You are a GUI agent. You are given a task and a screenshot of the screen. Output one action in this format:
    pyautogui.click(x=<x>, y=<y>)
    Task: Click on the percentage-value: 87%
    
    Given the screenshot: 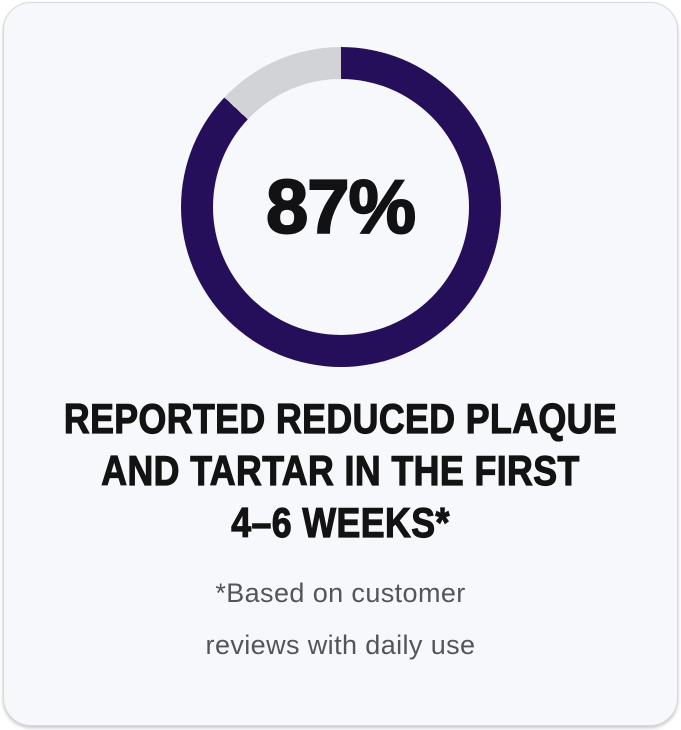 What is the action you would take?
    pyautogui.click(x=341, y=207)
    